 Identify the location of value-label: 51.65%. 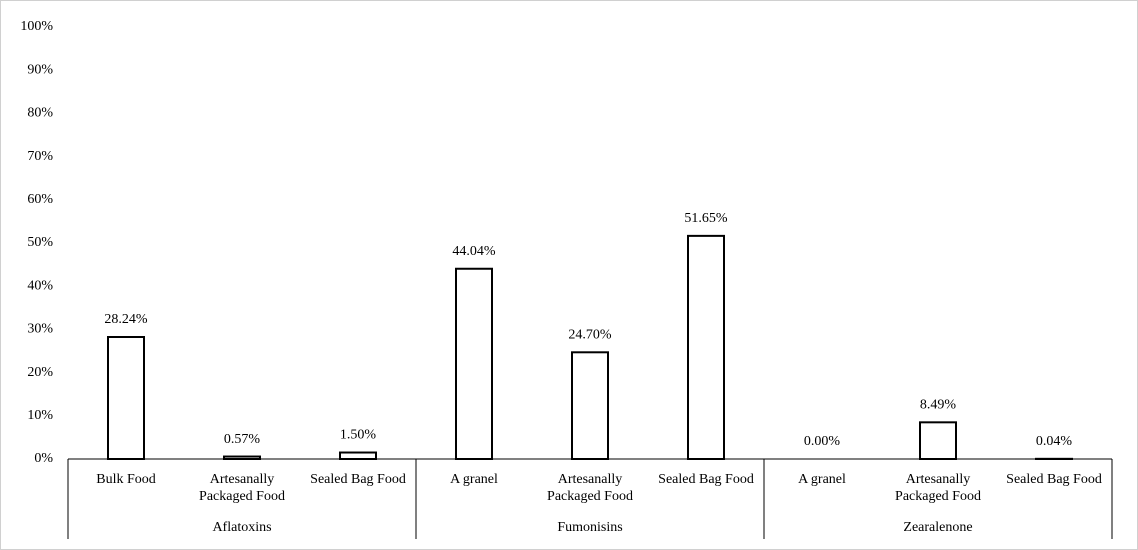
(706, 218).